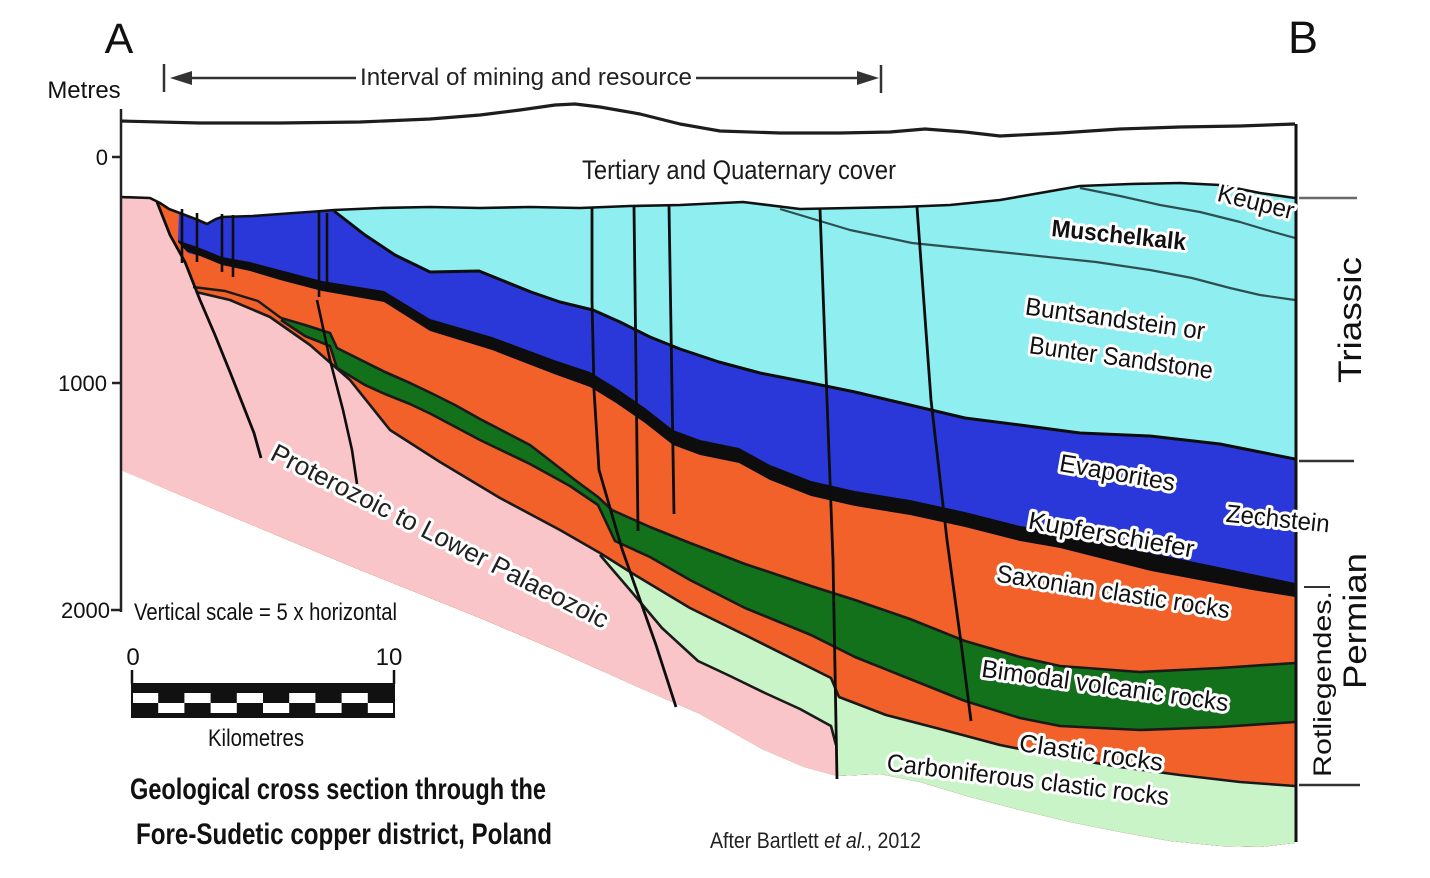 This screenshot has width=1430, height=878. I want to click on svg-text: Triassic, so click(1350, 320).